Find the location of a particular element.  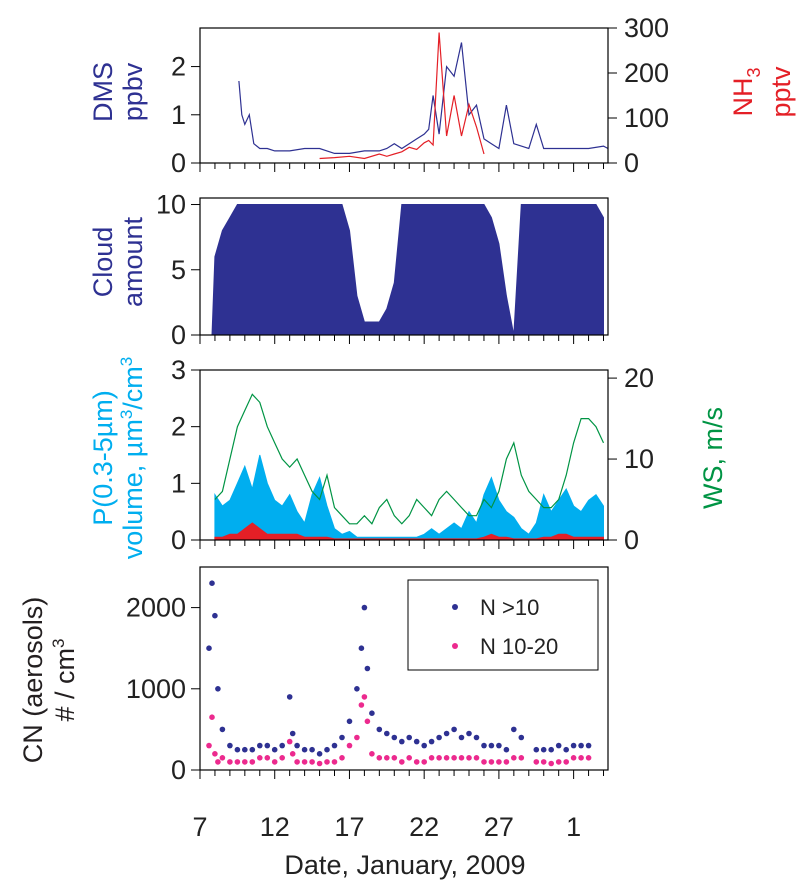

cloud-ylabel-line2: amount is located at coordinates (133, 261).